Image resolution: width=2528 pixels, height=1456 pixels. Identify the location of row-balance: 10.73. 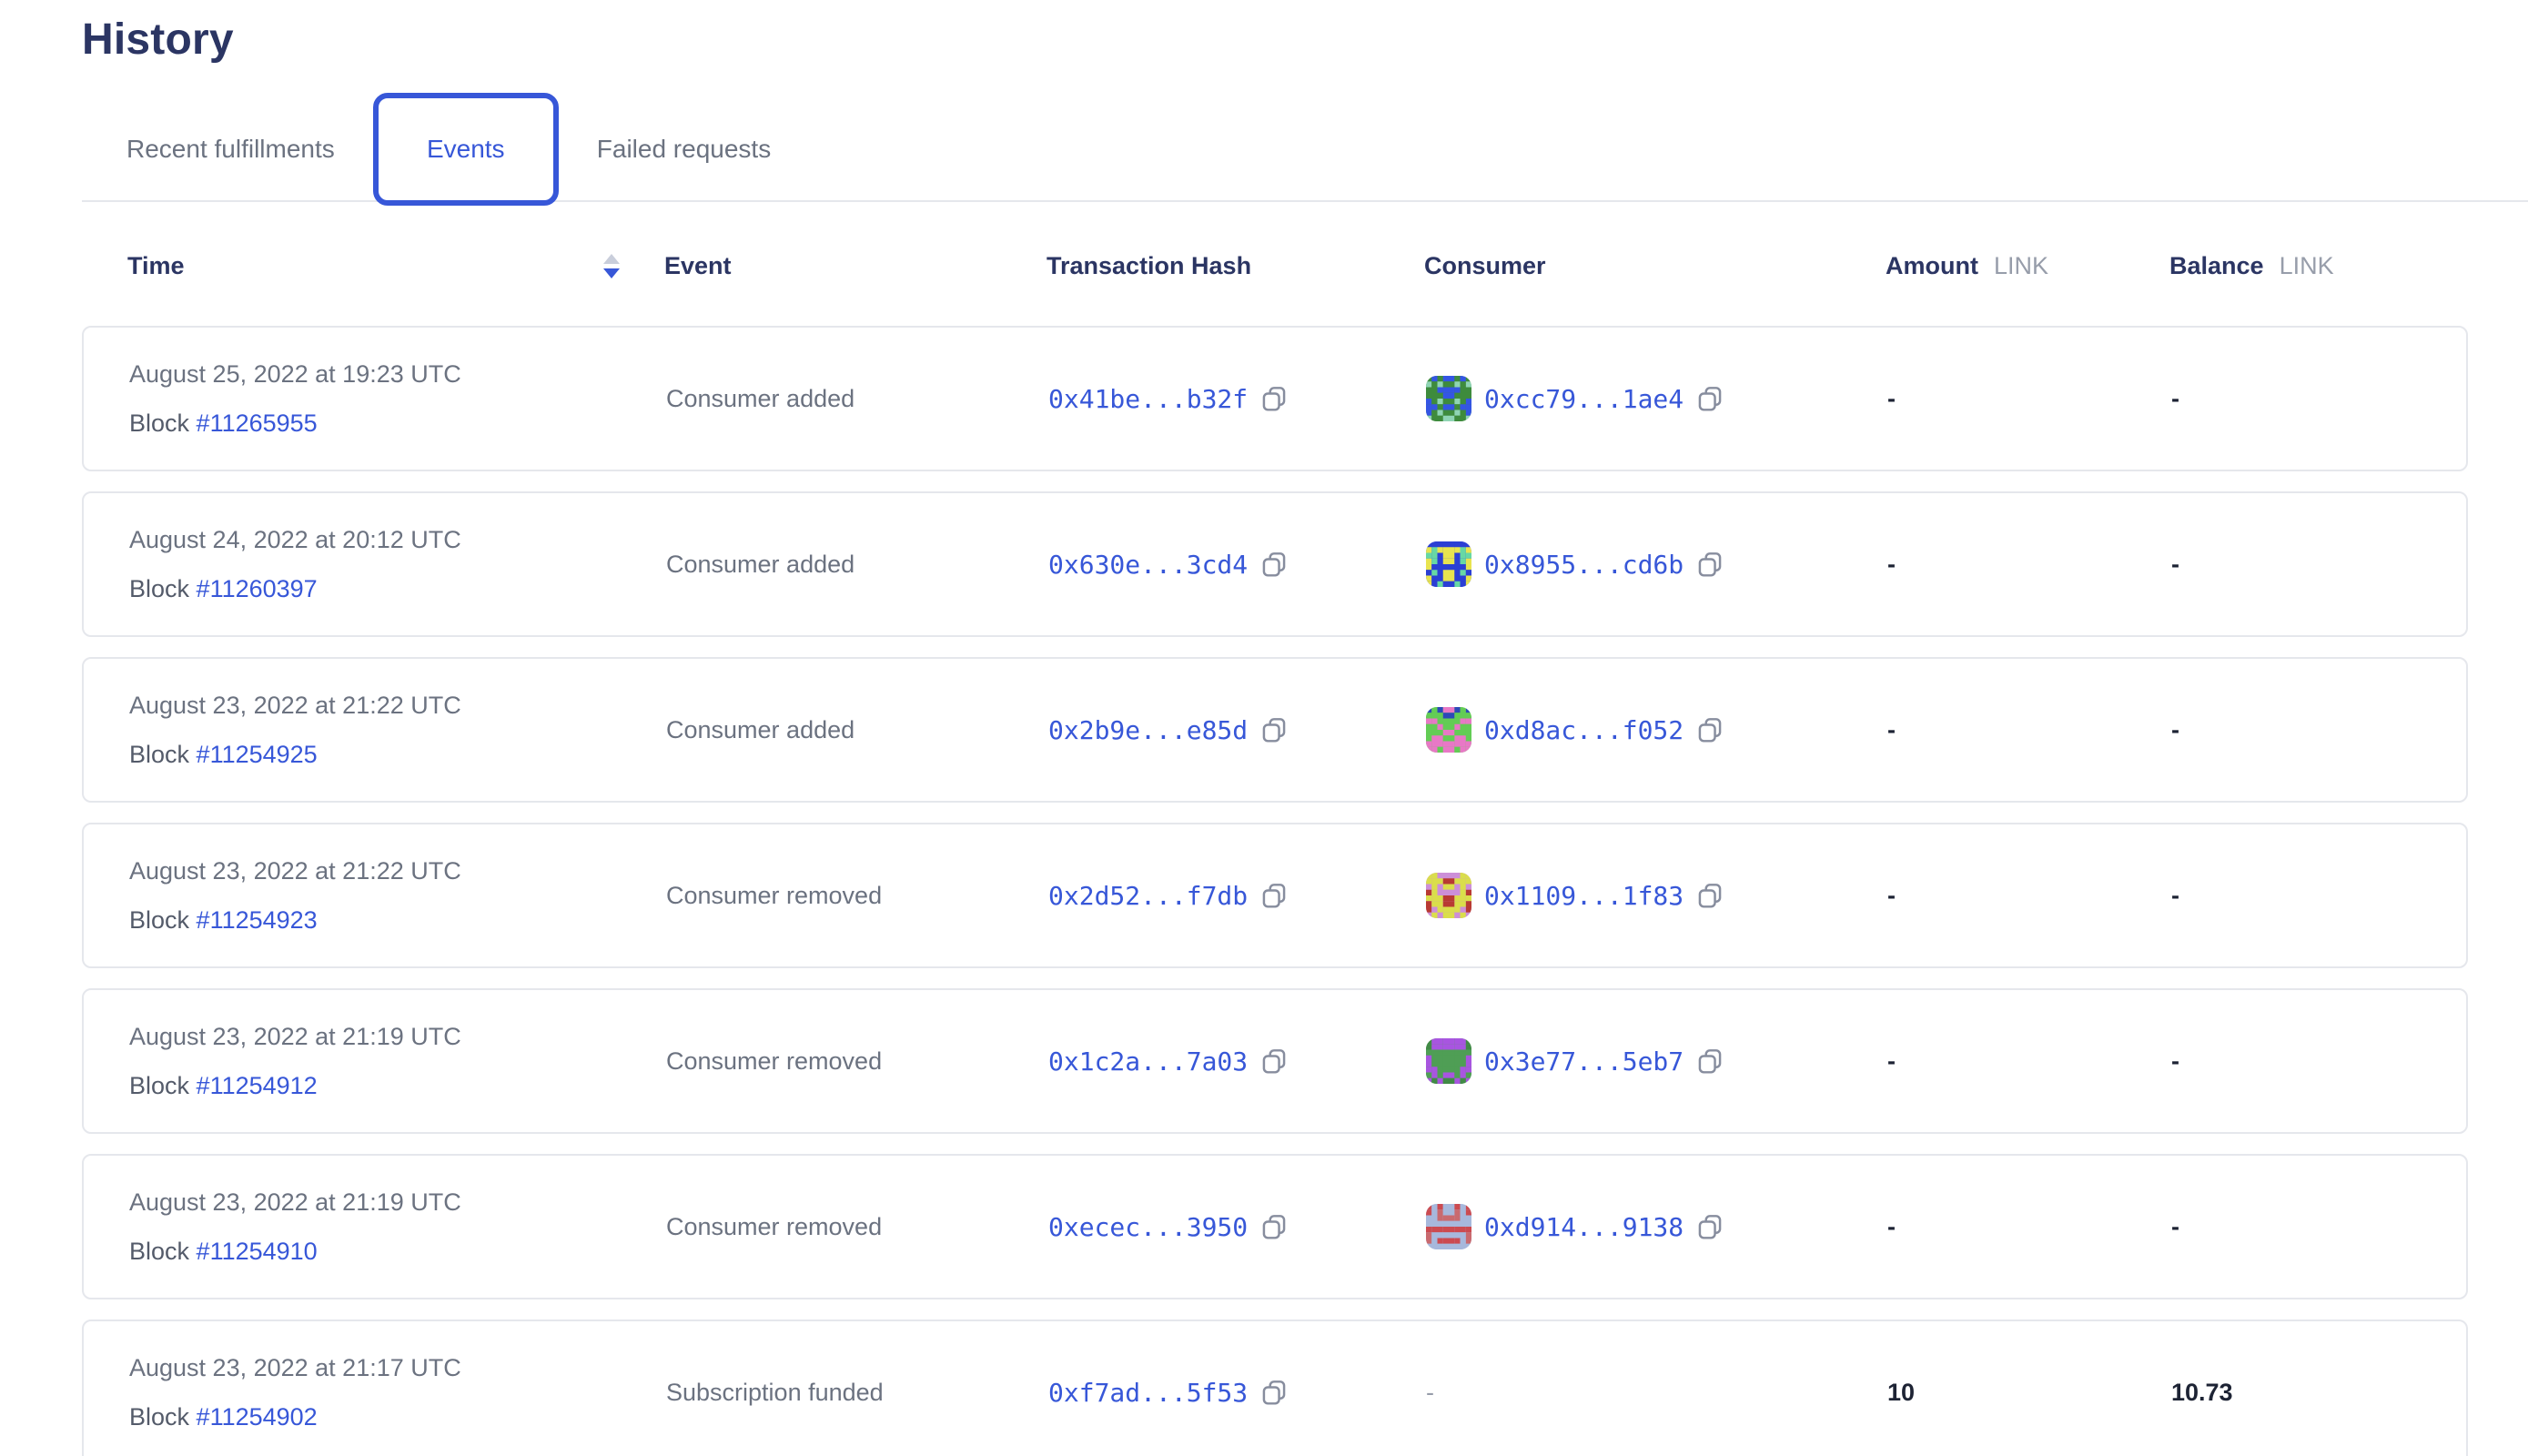
(2202, 1392).